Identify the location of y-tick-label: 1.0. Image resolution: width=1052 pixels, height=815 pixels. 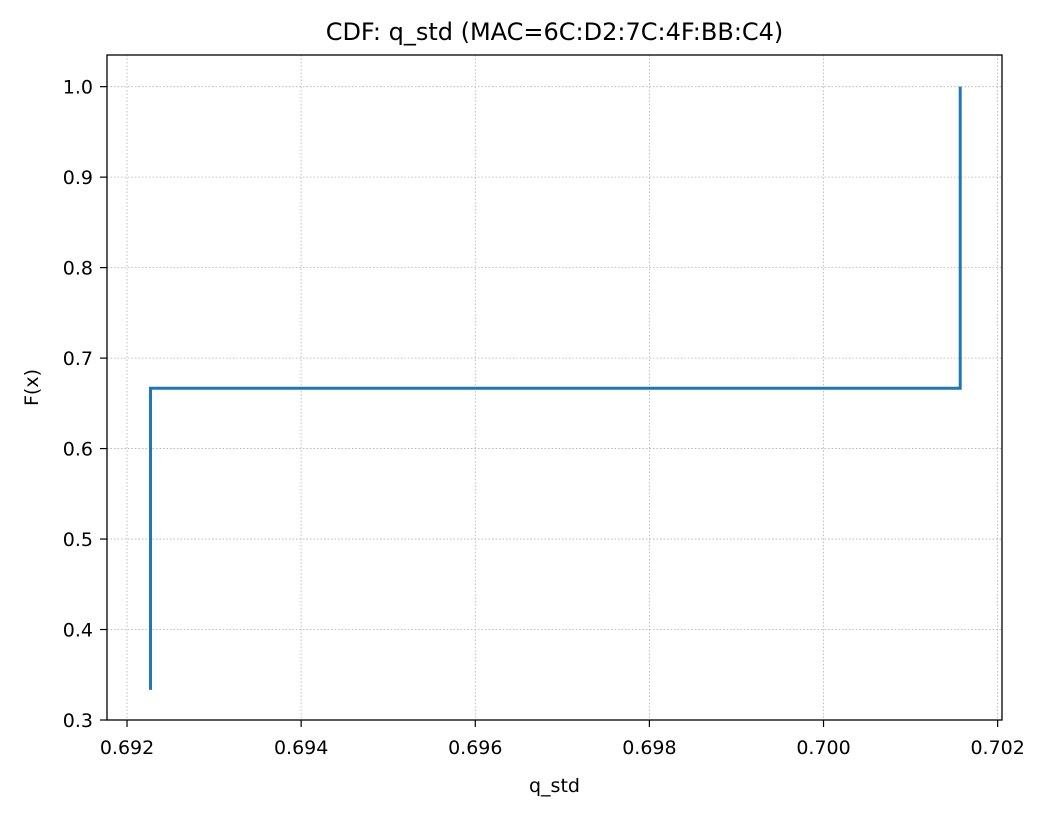
(78, 88).